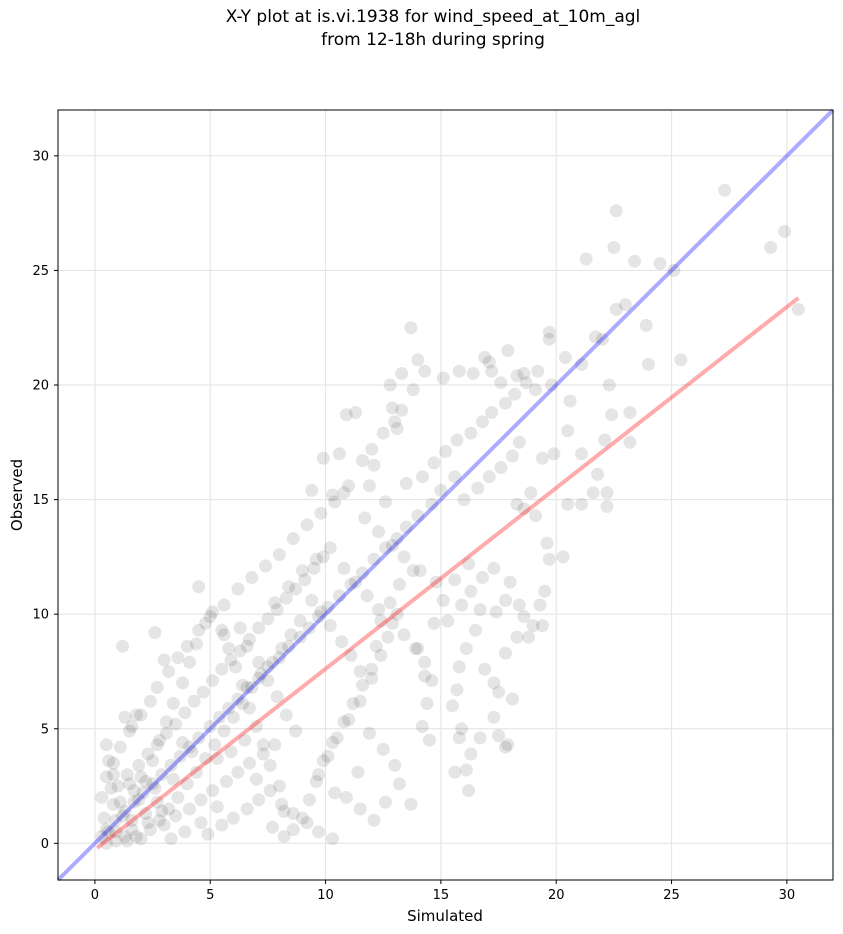  I want to click on y-axis-label: Observed, so click(17, 495).